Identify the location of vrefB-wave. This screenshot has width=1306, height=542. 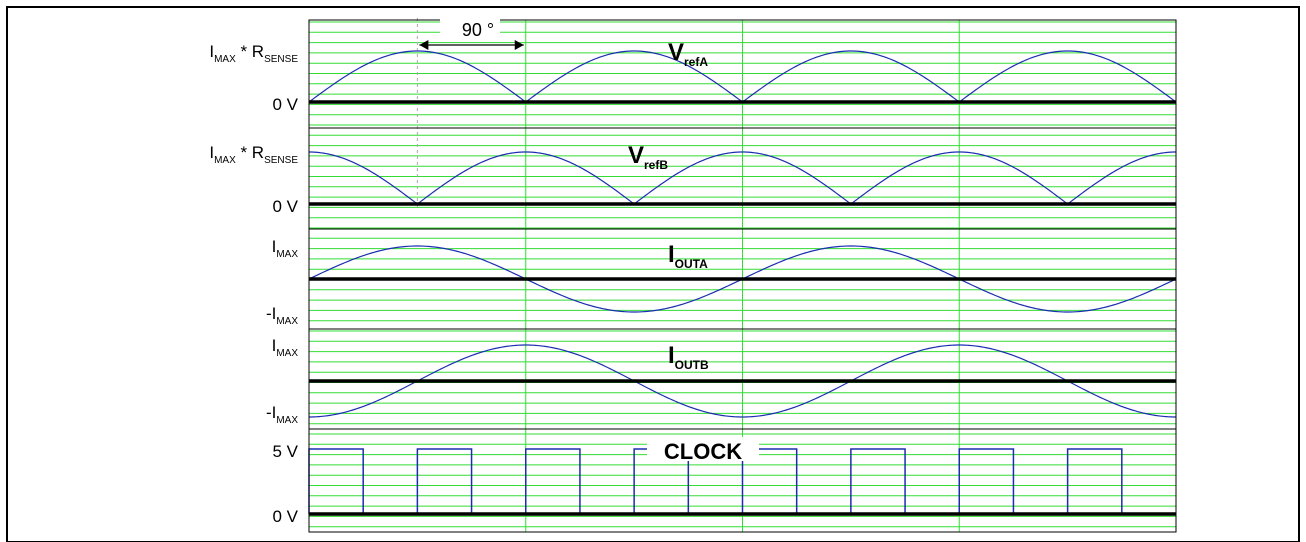
(742, 178).